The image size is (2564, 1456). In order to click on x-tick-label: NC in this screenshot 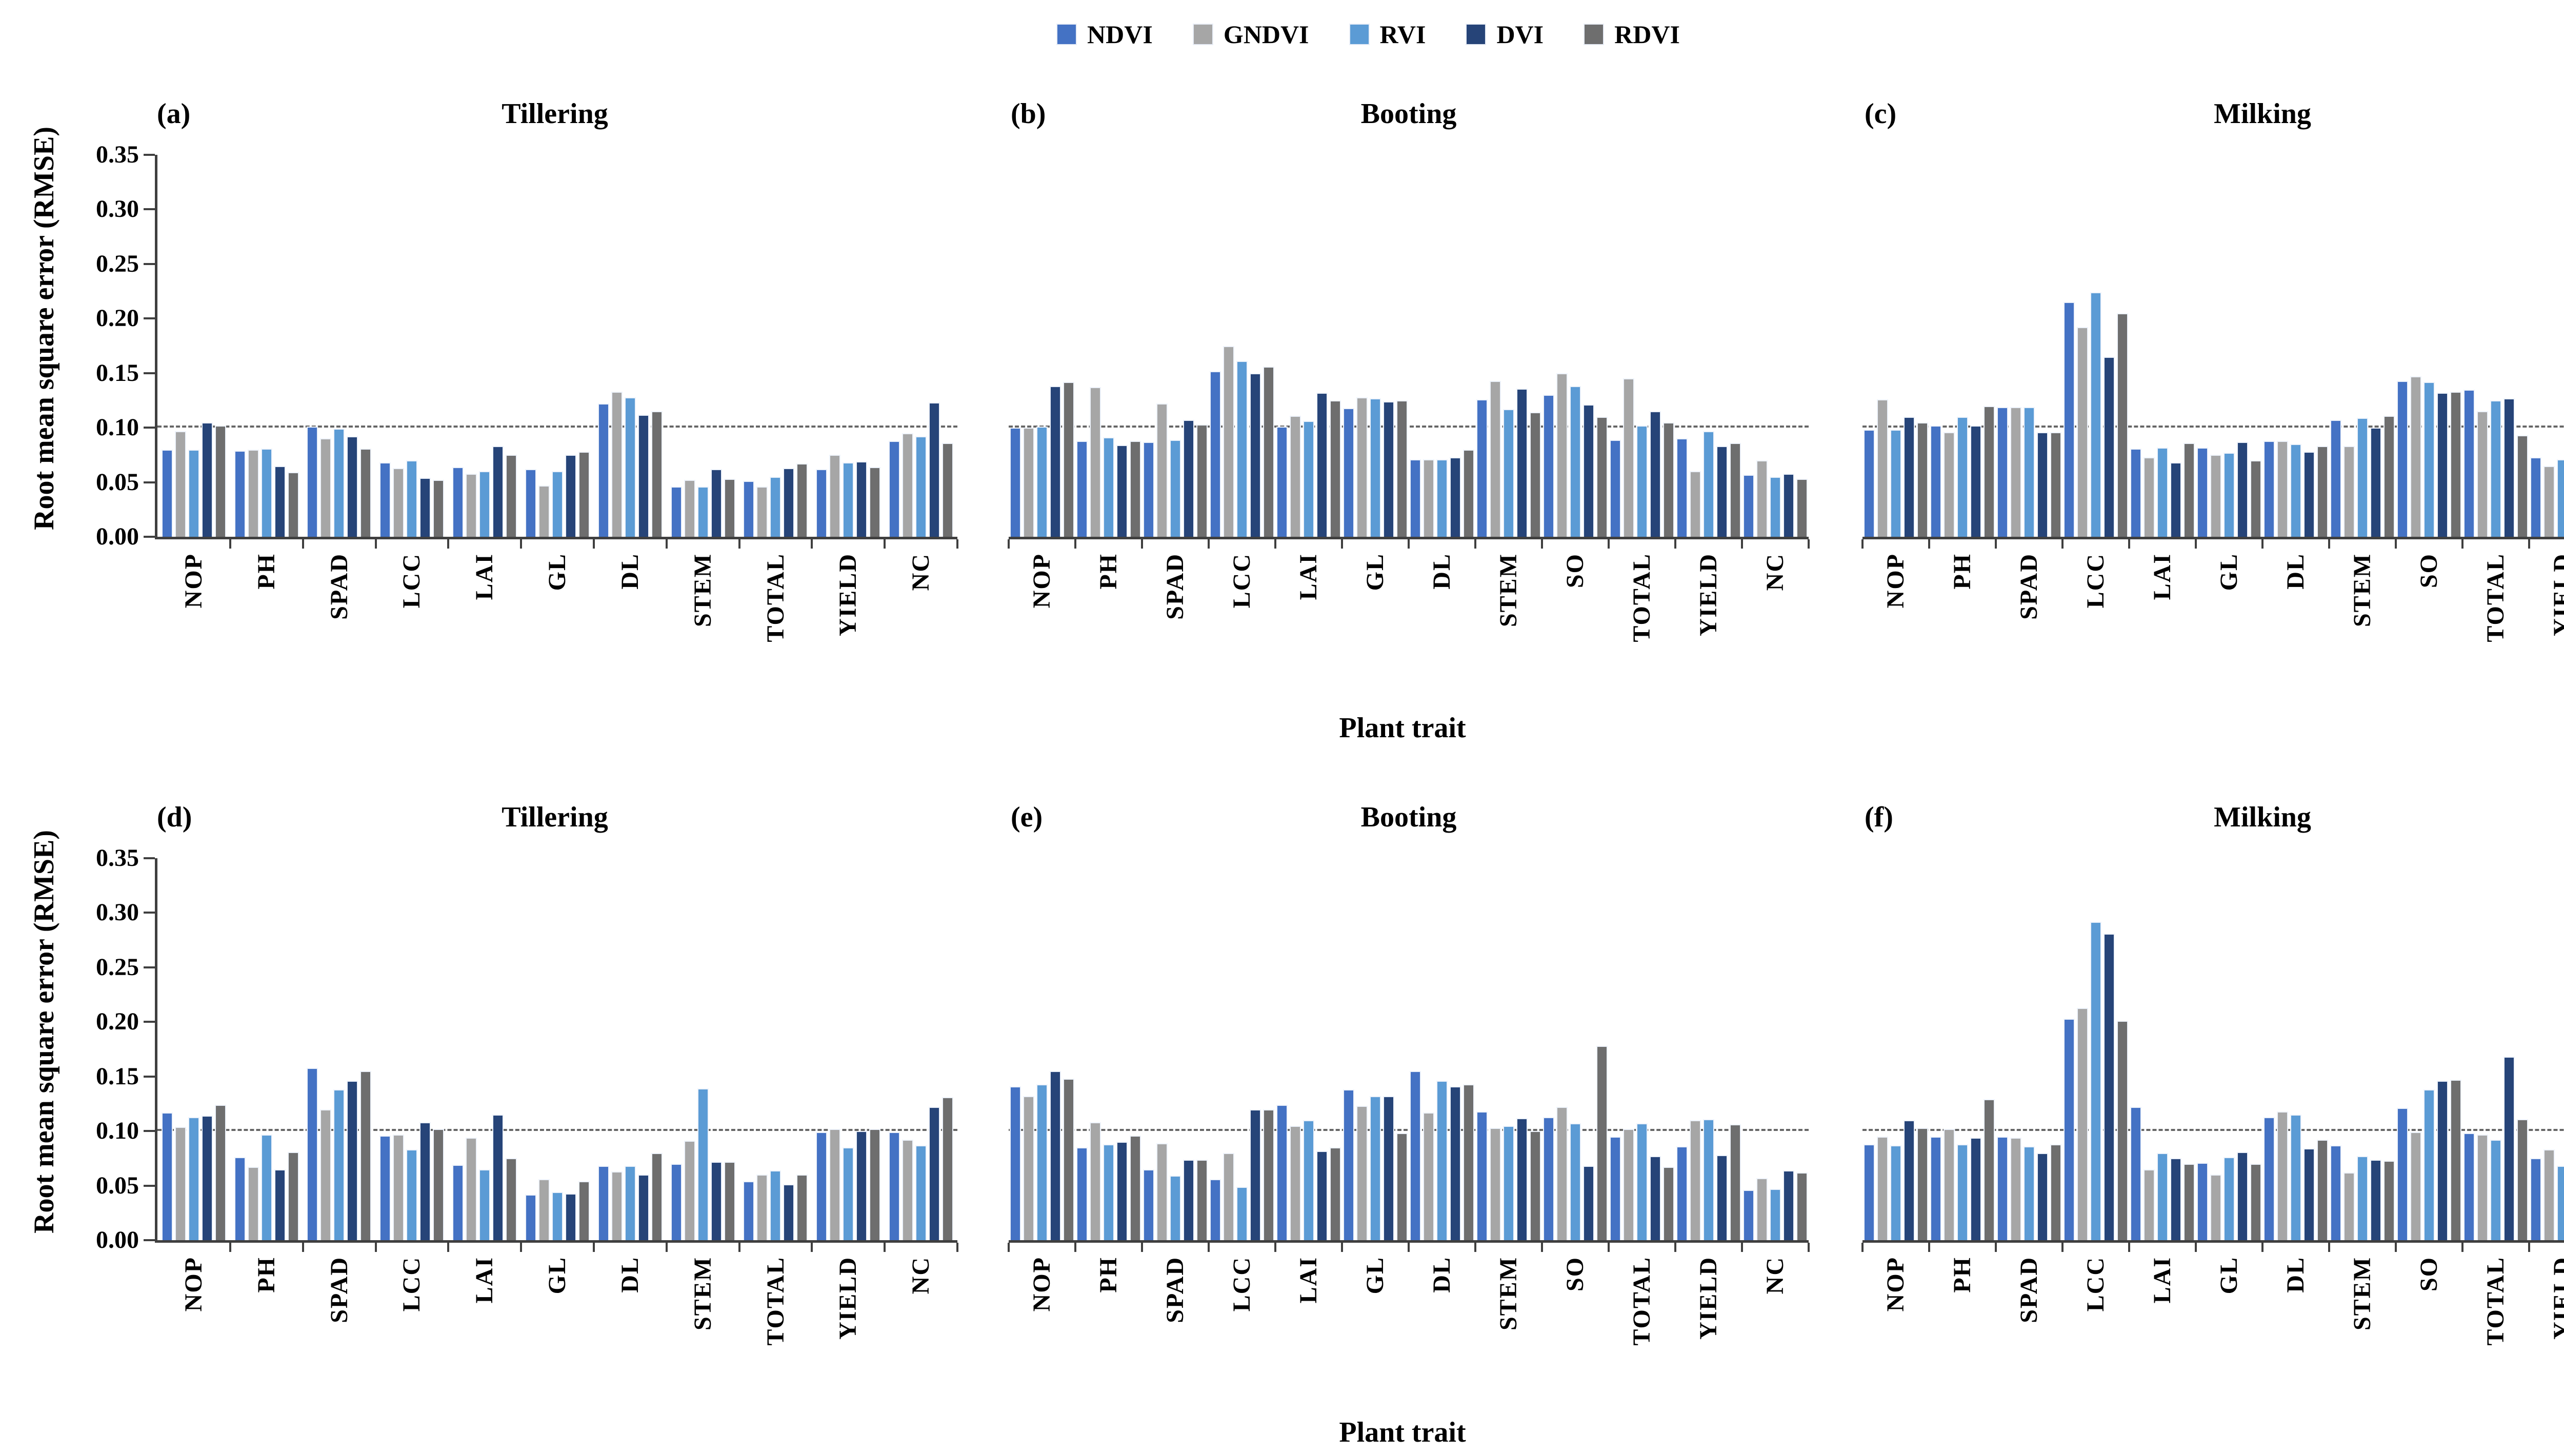, I will do `click(921, 572)`.